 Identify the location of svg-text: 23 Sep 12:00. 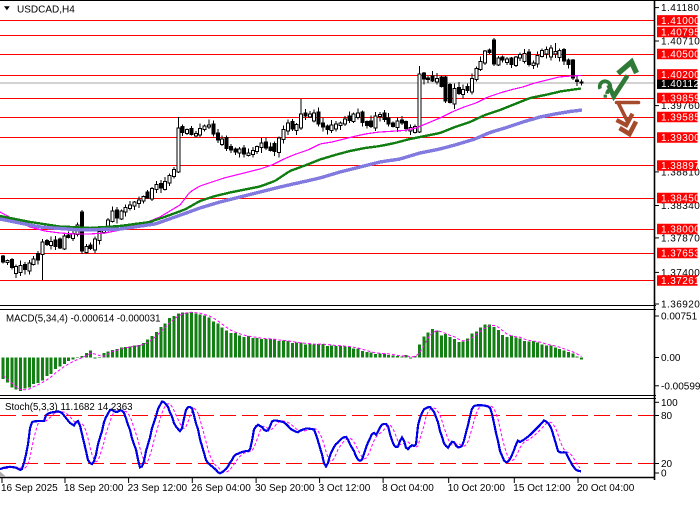
(158, 488).